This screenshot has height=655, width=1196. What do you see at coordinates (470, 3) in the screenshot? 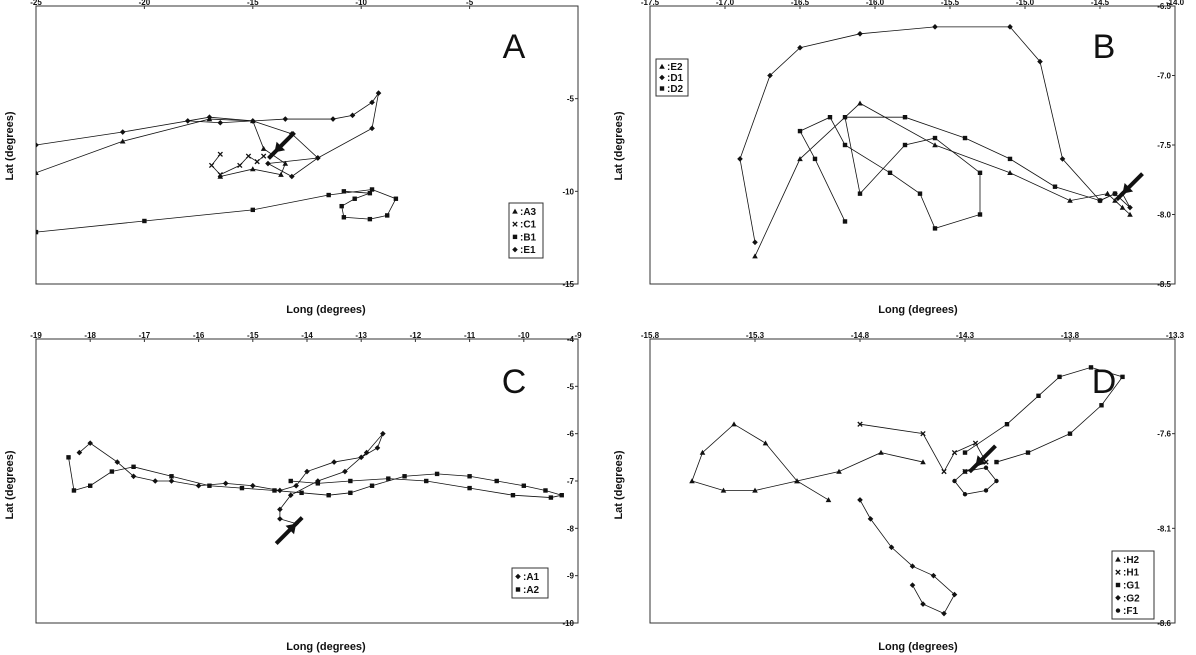
I see `x-tick-label: -5` at bounding box center [470, 3].